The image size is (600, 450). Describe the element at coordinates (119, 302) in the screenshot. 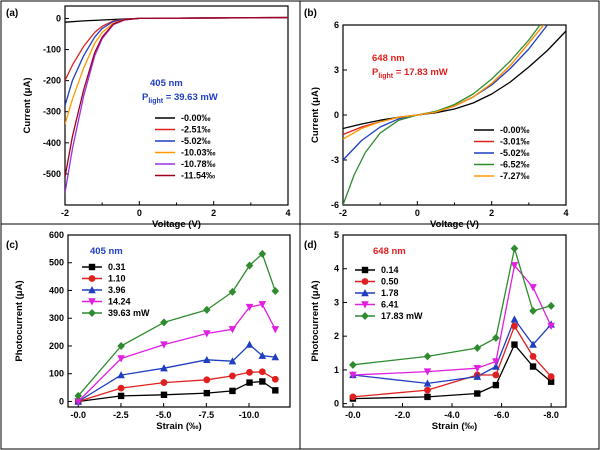

I see `legend-label: 14.24` at that location.